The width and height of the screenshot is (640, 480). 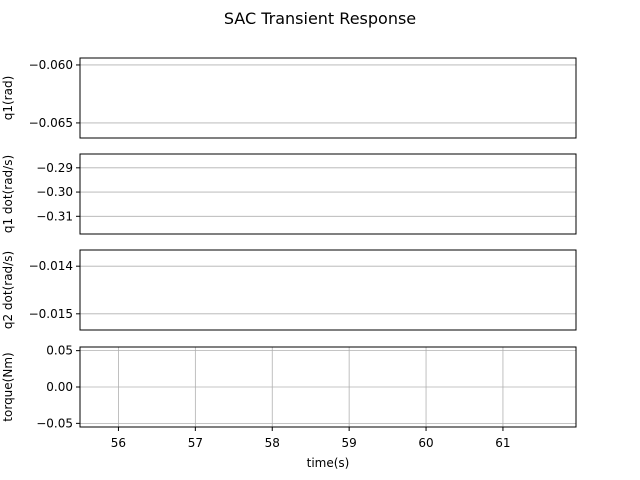 What do you see at coordinates (502, 443) in the screenshot?
I see `x-tick-label: 61` at bounding box center [502, 443].